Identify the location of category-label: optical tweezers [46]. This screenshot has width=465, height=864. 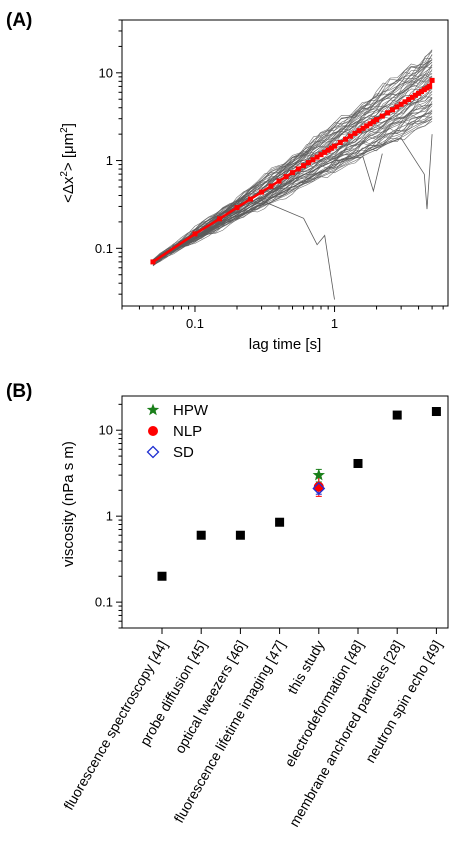
(210, 697).